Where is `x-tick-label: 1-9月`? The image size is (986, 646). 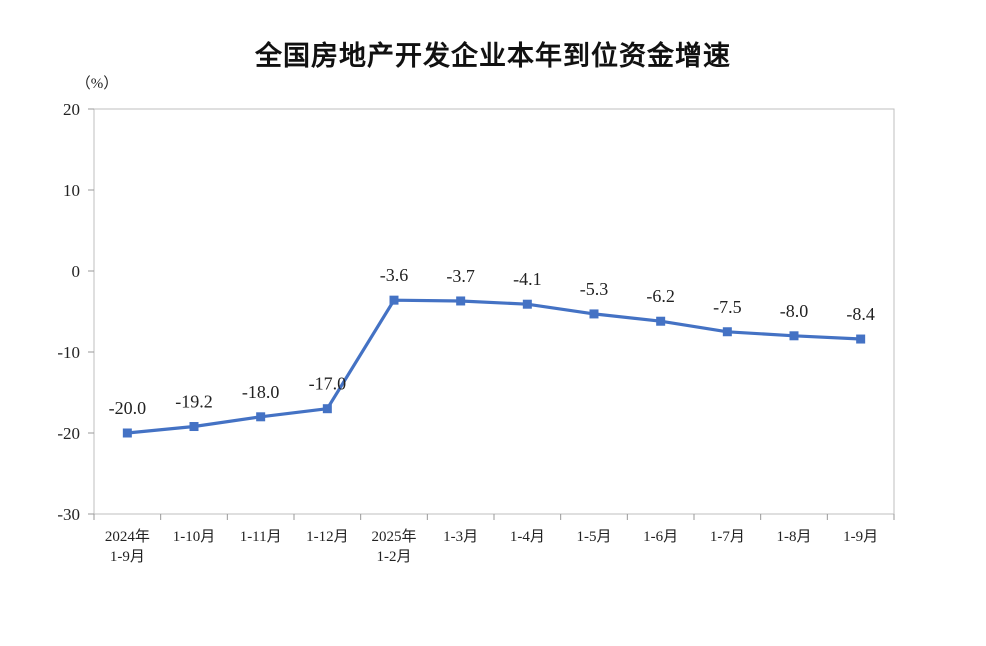 x-tick-label: 1-9月 is located at coordinates (860, 537).